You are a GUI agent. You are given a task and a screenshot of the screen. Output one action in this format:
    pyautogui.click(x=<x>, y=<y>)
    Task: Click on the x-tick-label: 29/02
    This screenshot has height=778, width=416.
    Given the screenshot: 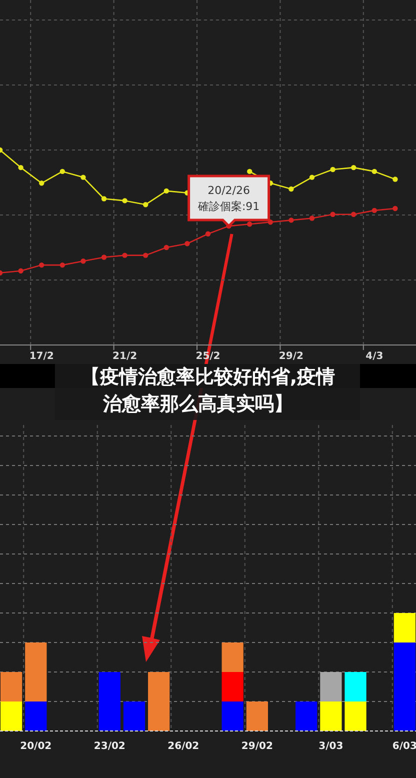 What is the action you would take?
    pyautogui.click(x=257, y=746)
    